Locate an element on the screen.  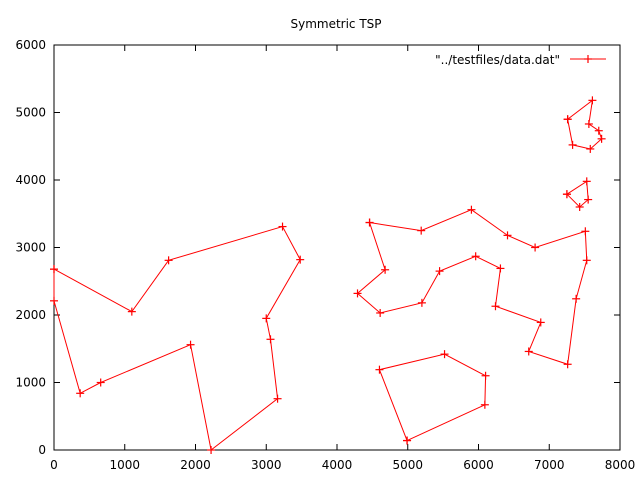
y-tick-label: 5000 is located at coordinates (30, 113).